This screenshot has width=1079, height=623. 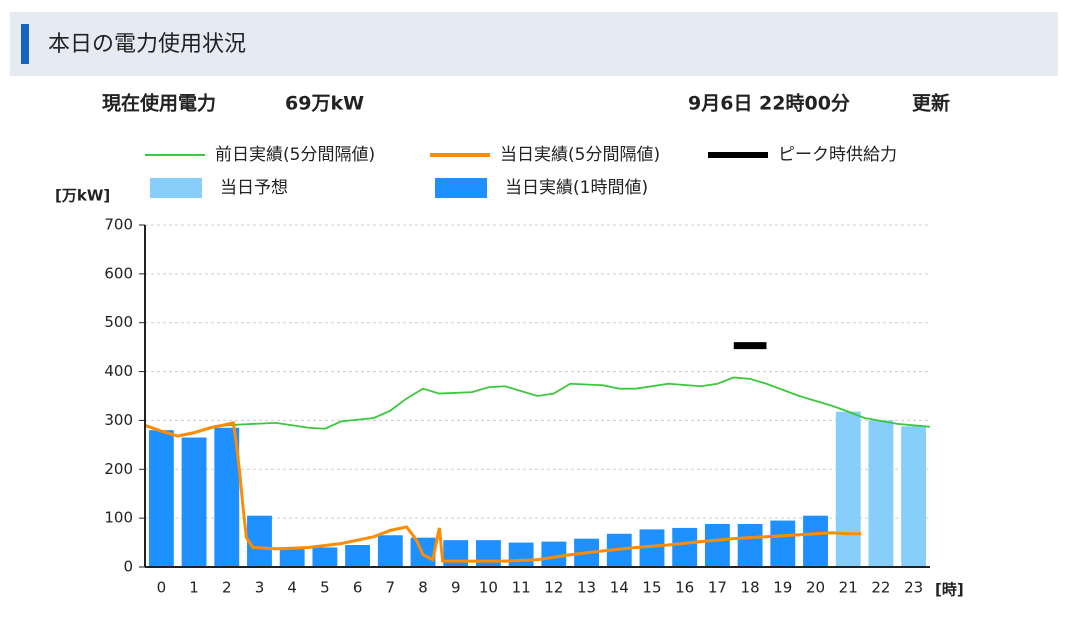 I want to click on x-axis-label: [時], so click(x=949, y=590).